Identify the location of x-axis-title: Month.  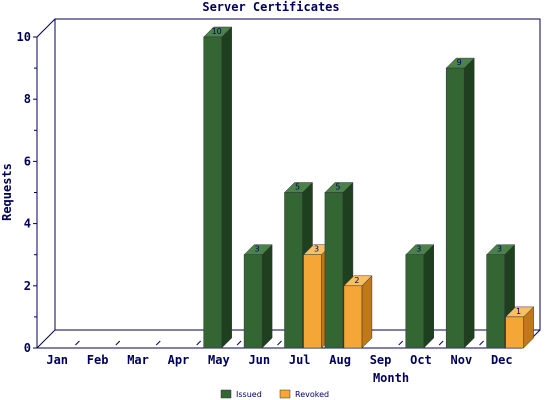
(391, 378).